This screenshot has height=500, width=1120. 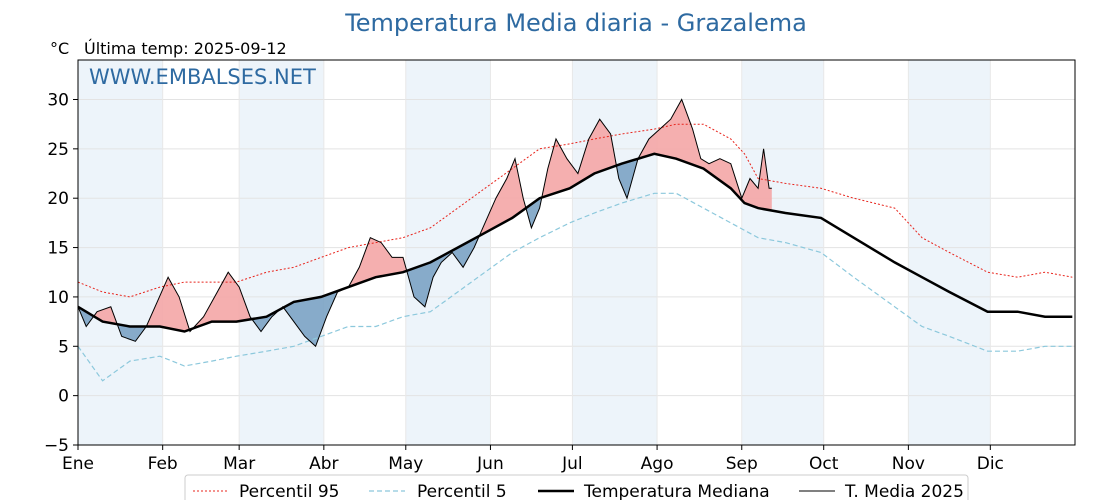 What do you see at coordinates (323, 464) in the screenshot?
I see `x-tick-label: Abr` at bounding box center [323, 464].